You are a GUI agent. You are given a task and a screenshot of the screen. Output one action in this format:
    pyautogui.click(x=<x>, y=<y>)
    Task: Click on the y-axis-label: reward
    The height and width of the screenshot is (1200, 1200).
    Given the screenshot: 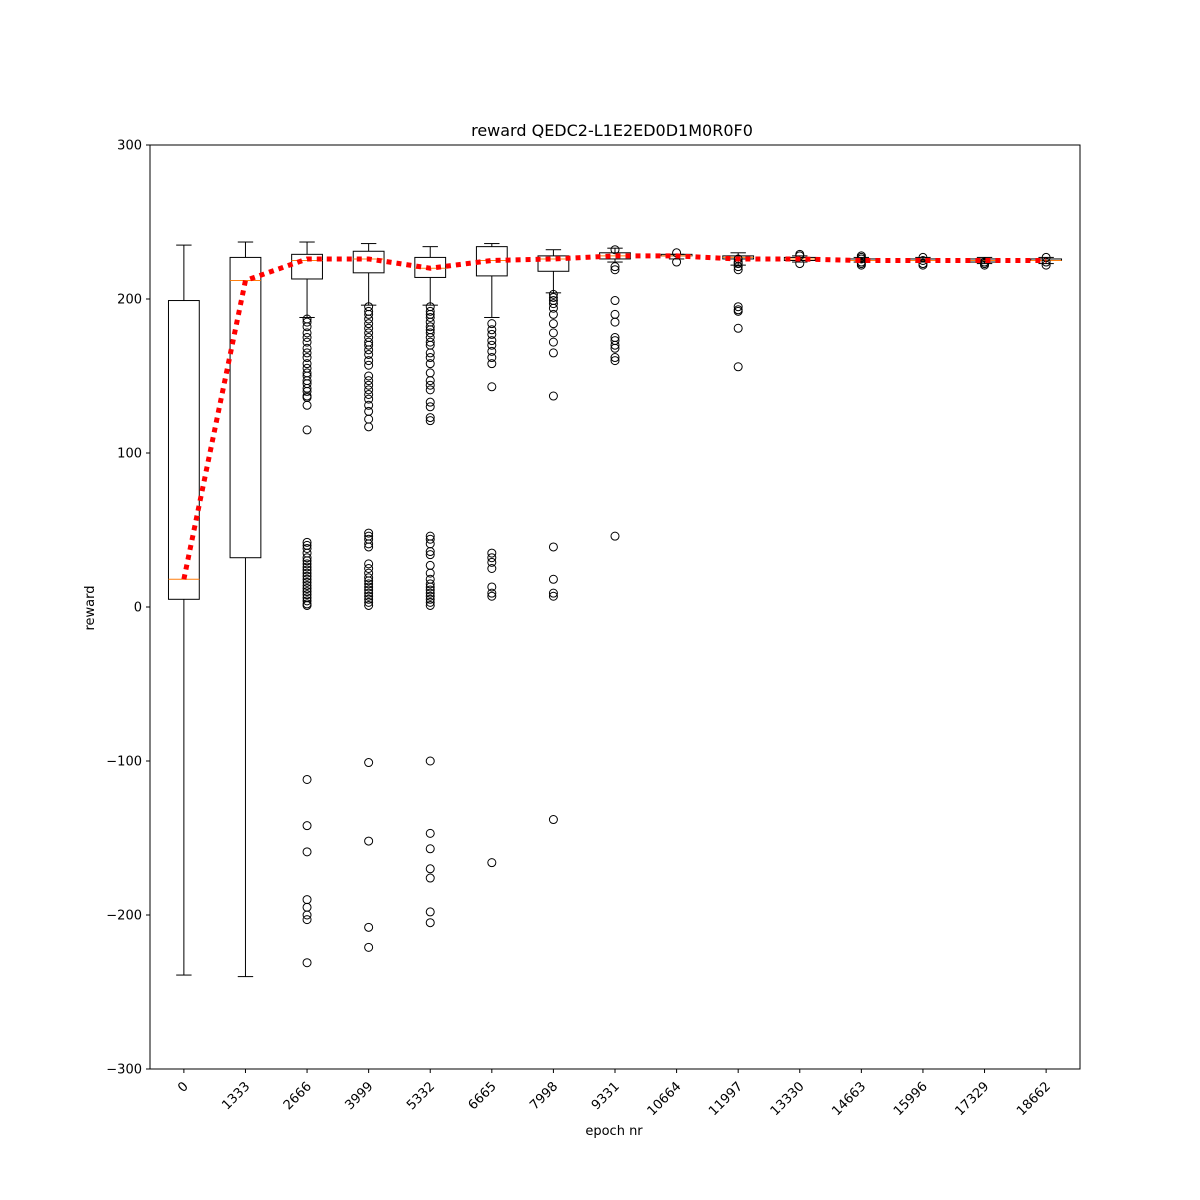 What is the action you would take?
    pyautogui.click(x=90, y=607)
    